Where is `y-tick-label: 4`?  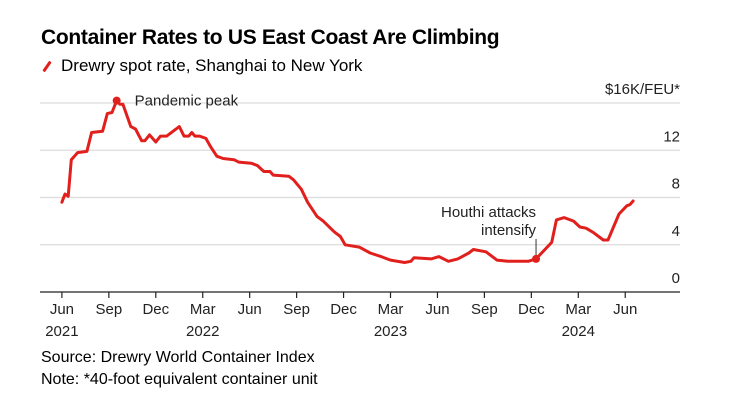
y-tick-label: 4 is located at coordinates (676, 231).